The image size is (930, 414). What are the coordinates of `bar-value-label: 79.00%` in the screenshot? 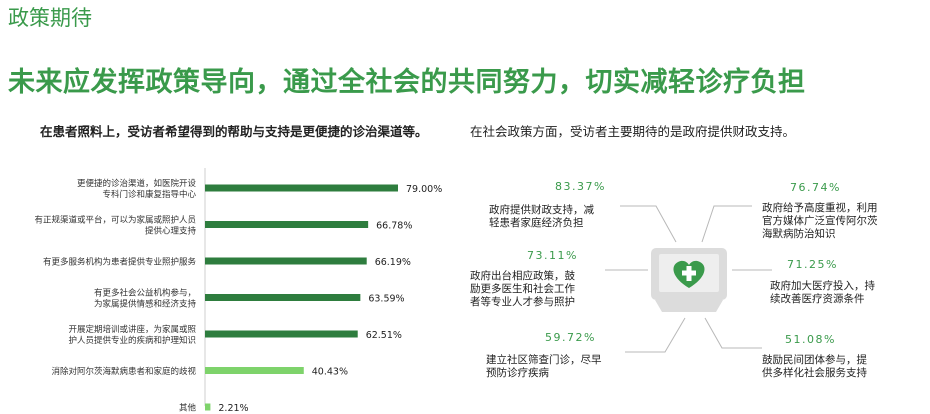 It's located at (424, 189).